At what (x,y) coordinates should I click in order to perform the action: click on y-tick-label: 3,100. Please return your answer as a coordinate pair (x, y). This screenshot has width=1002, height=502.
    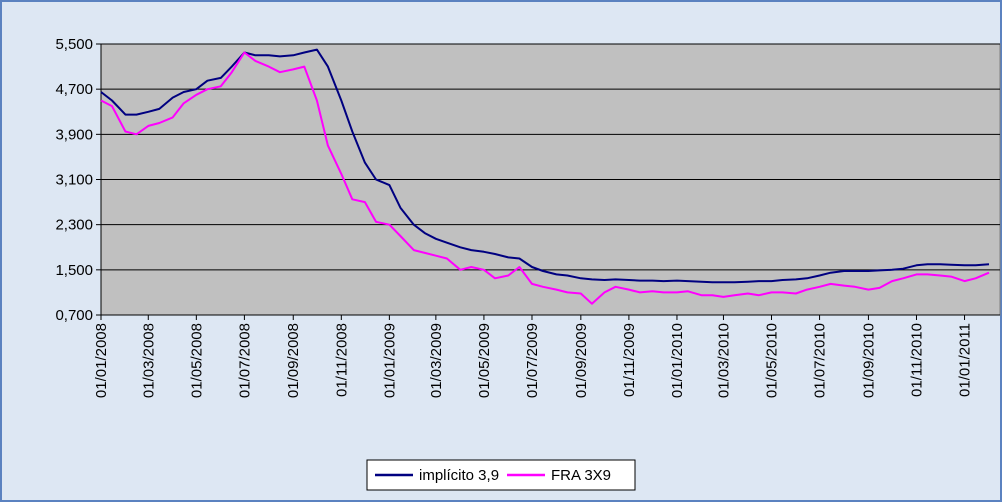
    Looking at the image, I should click on (74, 180).